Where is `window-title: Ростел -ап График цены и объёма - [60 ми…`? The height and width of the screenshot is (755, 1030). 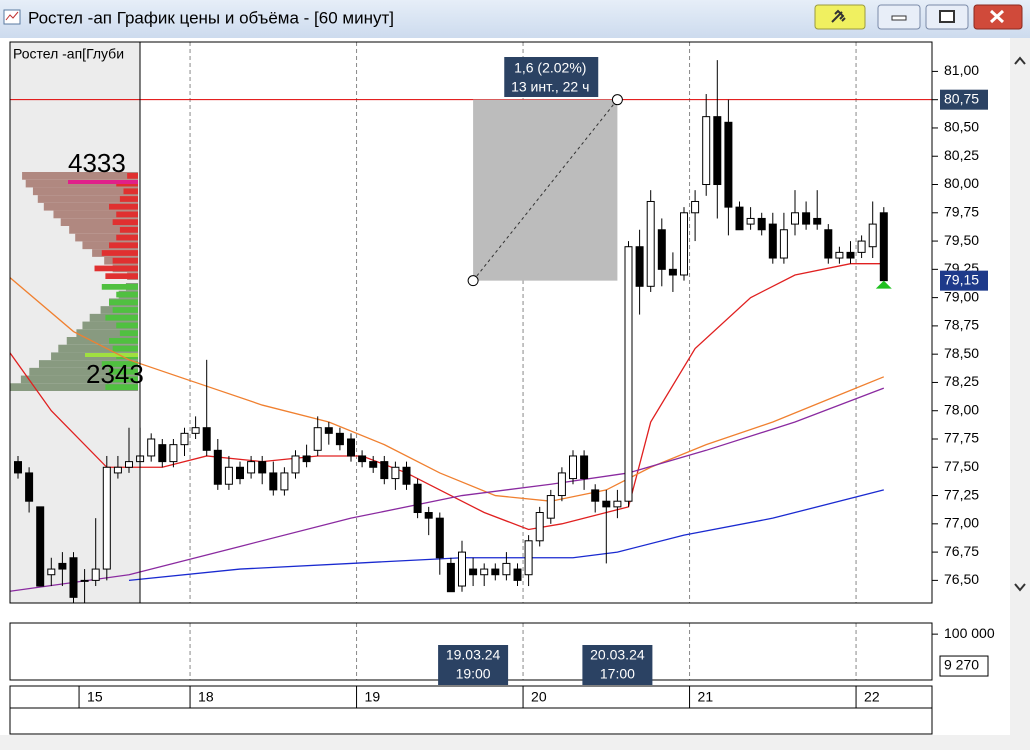
window-title: Ростел -ап График цены и объёма - [60 ми… is located at coordinates (211, 17).